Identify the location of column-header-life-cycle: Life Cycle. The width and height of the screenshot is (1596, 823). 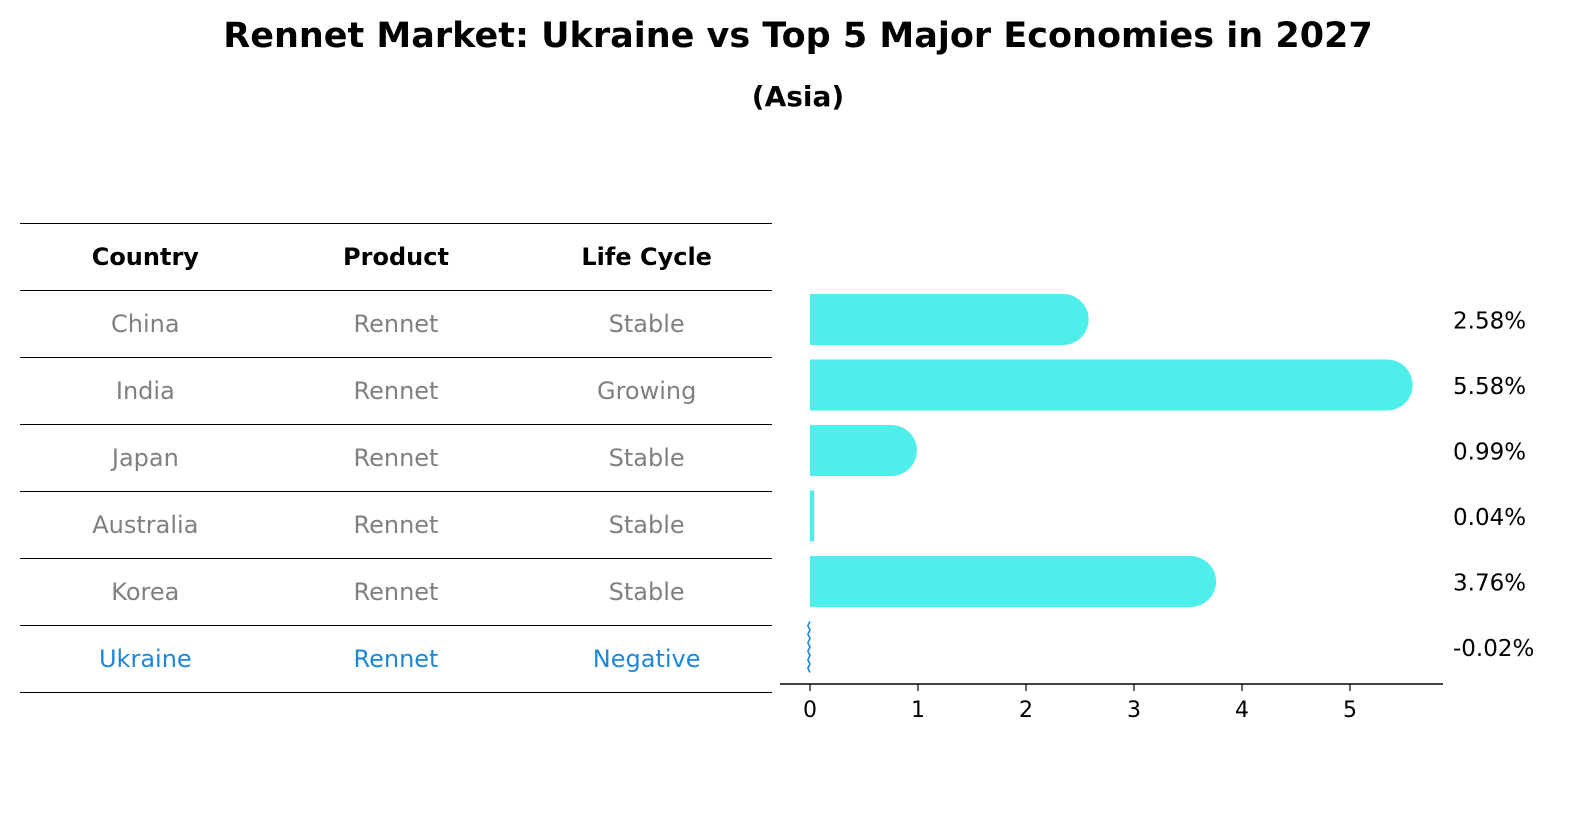
(646, 257).